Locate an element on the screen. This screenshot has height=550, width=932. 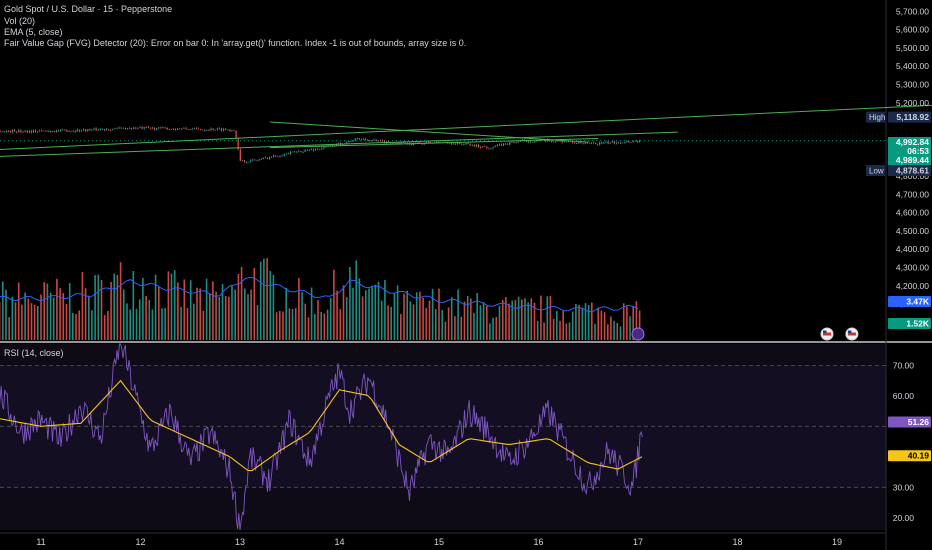
trendlines is located at coordinates (466, 130).